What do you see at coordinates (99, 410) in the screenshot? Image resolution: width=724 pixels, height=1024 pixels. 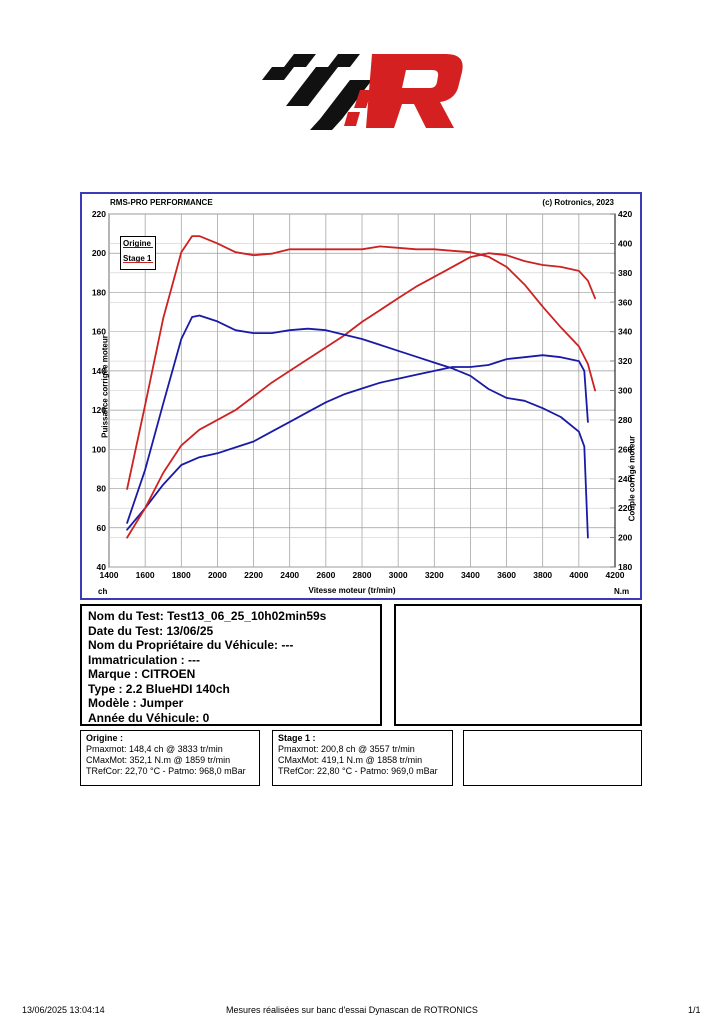 I see `y-left-tick-label: 120` at bounding box center [99, 410].